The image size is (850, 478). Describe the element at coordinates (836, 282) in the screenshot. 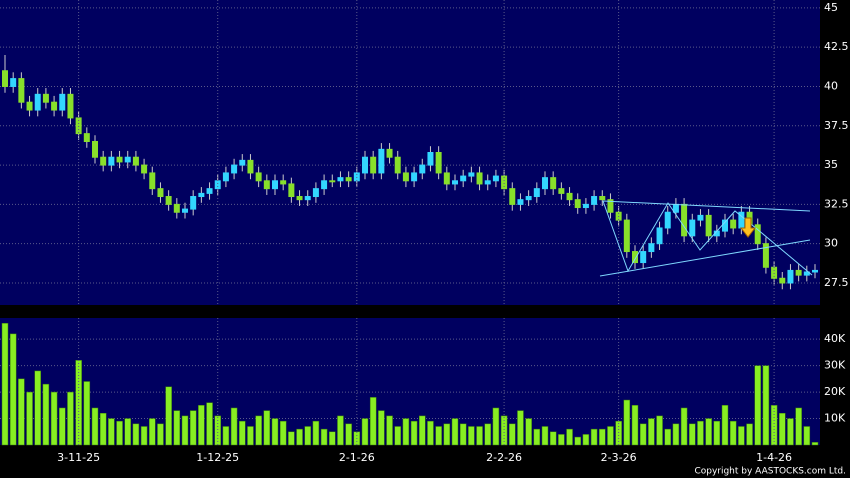

I see `y-tick-label: 27.5` at that location.